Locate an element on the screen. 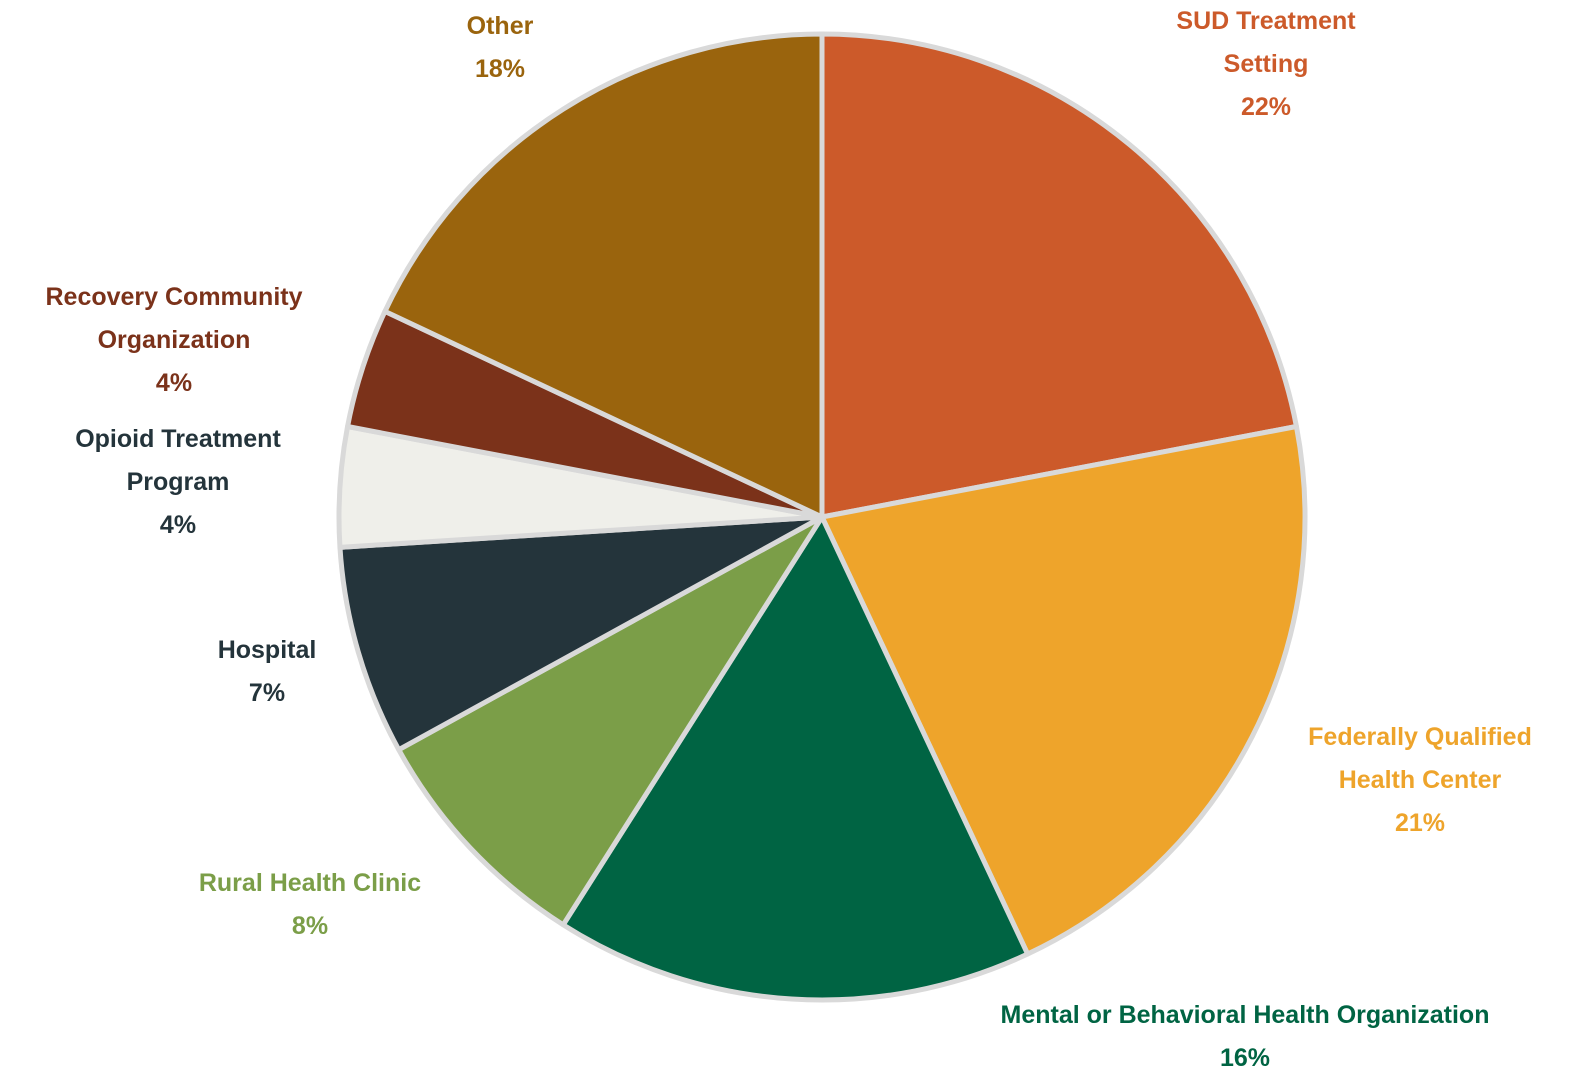 Image resolution: width=1588 pixels, height=1085 pixels. slice-label: Opioid Treatment Program 4% is located at coordinates (178, 482).